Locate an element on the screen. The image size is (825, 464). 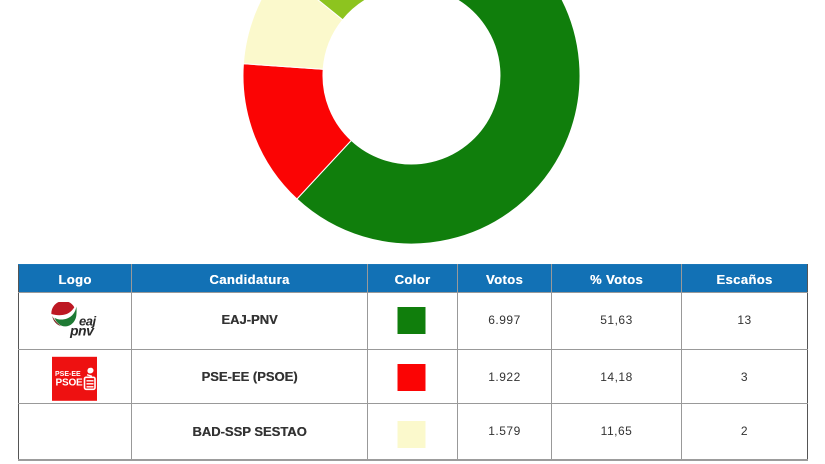
svg-text: eaj is located at coordinates (87, 321).